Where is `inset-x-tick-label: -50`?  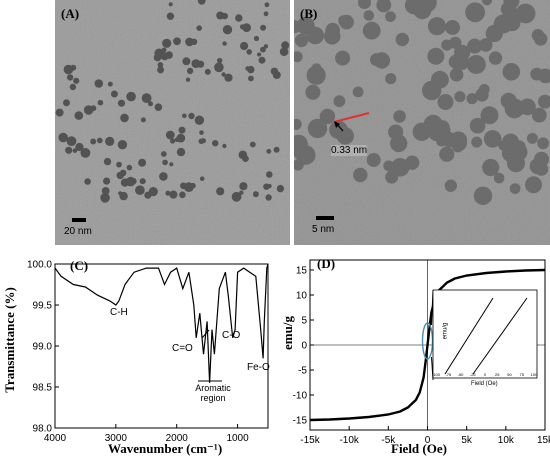 inset-x-tick-label: -50 is located at coordinates (461, 374).